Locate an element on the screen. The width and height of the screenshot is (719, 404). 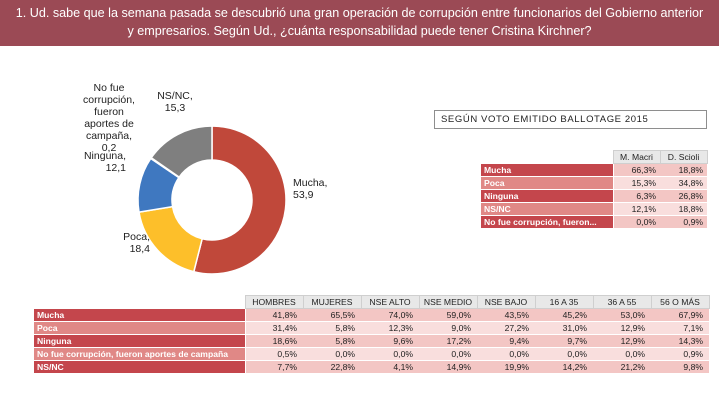
ballotage-header: SEGÚN VOTO EMITIDO BALLOTAGE 2015 is located at coordinates (570, 119).